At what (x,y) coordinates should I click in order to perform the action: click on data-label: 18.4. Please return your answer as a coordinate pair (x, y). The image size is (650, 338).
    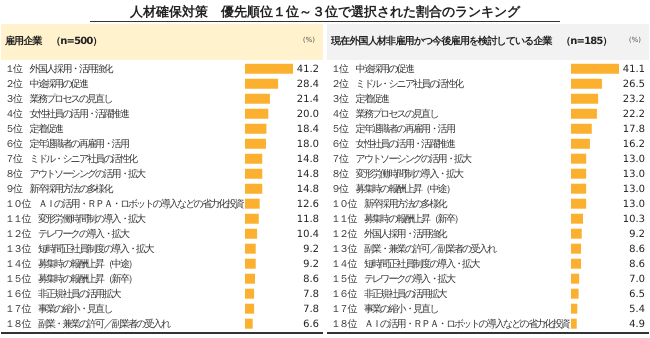
    Looking at the image, I should click on (307, 130).